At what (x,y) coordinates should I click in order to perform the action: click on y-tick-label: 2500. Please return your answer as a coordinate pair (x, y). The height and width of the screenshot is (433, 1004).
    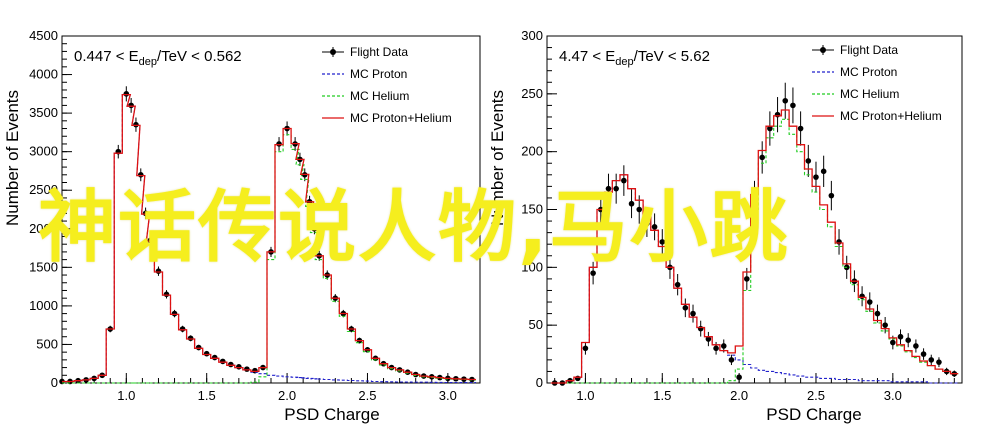
    Looking at the image, I should click on (43, 189).